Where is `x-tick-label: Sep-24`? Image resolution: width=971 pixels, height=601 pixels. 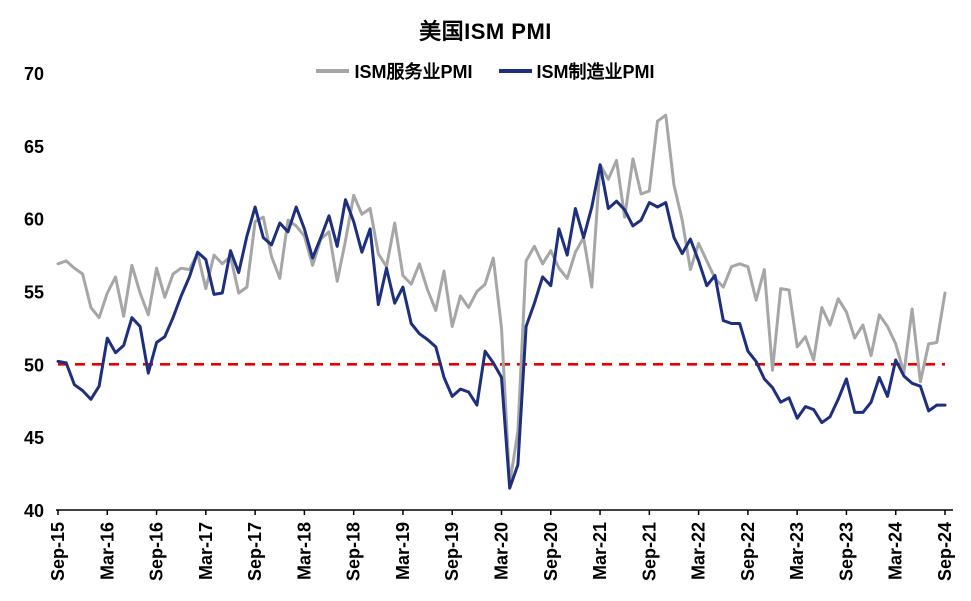 x-tick-label: Sep-24 is located at coordinates (945, 551).